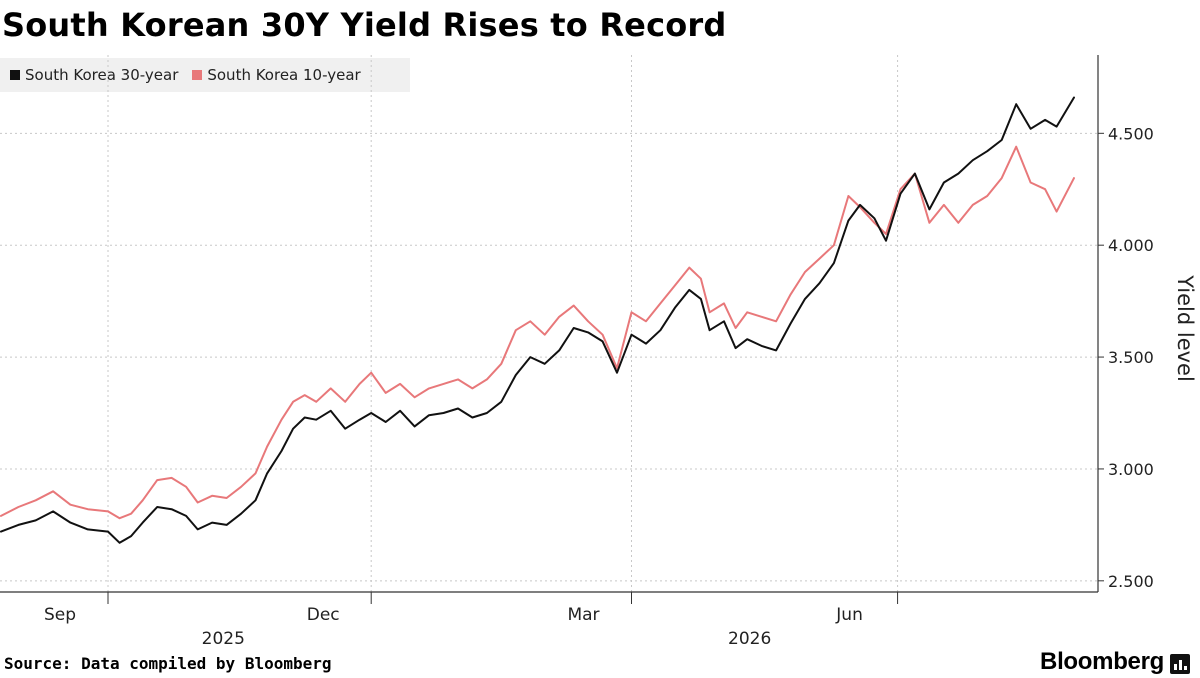  What do you see at coordinates (15, 75) in the screenshot?
I see `legend-swatch-30y` at bounding box center [15, 75].